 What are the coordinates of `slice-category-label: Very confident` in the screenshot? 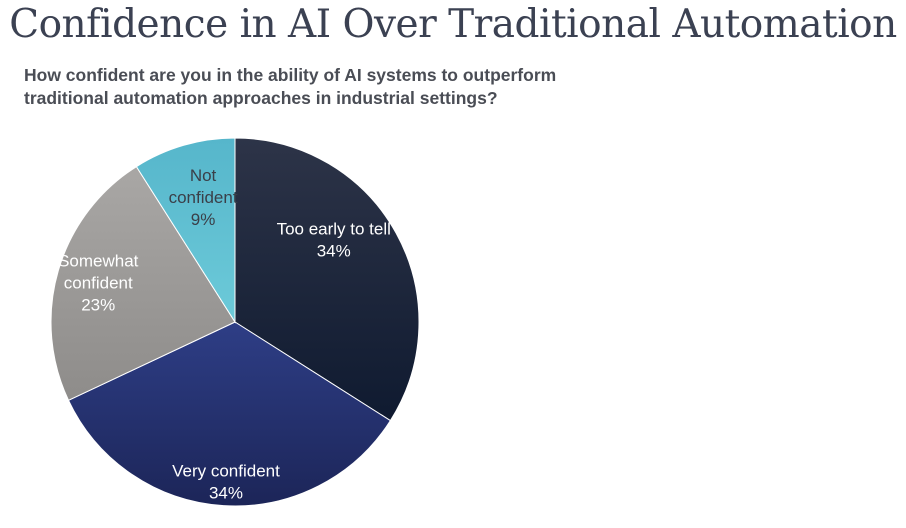 It's located at (226, 471).